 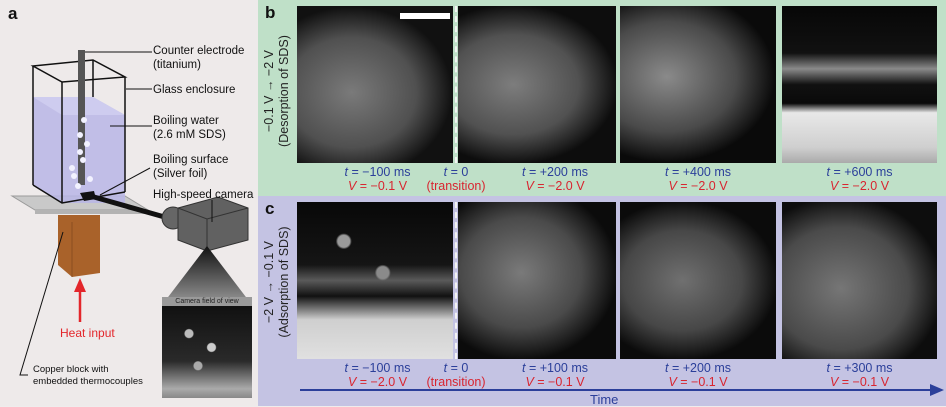 What do you see at coordinates (937, 390) in the screenshot?
I see `time-arrow-icon` at bounding box center [937, 390].